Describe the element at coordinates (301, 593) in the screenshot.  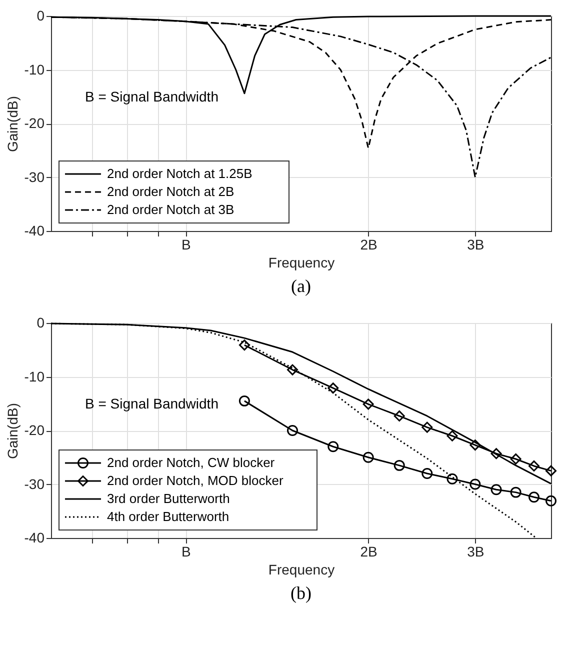
I see `text: (b)` at that location.